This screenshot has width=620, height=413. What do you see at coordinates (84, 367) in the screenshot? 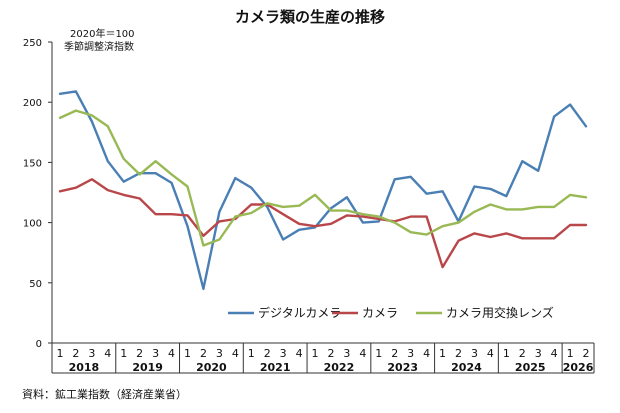
I see `x-tick-label-year: 2018` at bounding box center [84, 367].